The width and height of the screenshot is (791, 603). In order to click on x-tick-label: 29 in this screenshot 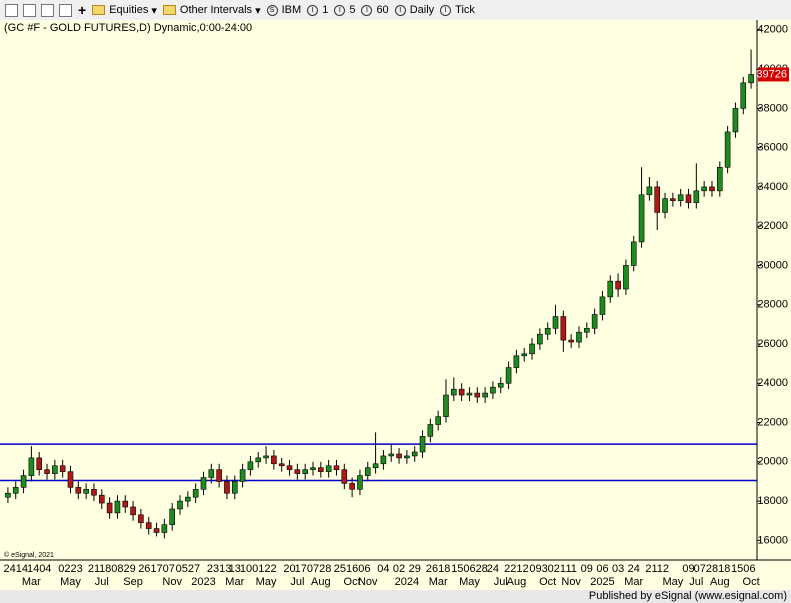, I will do `click(415, 569)`.